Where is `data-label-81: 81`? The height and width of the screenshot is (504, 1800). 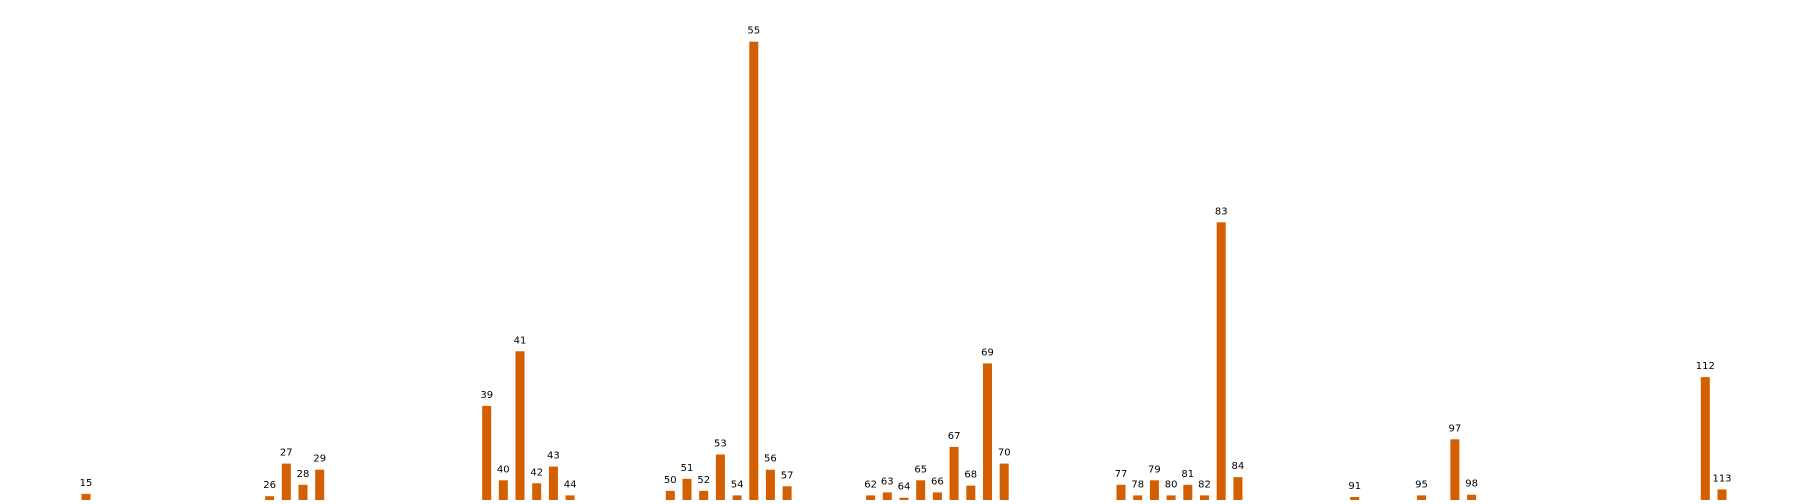 data-label-81: 81 is located at coordinates (1187, 474).